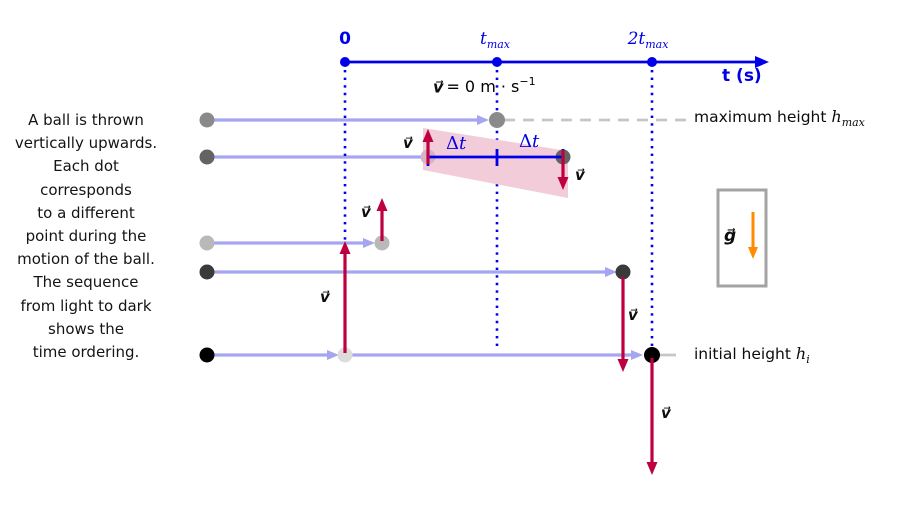  Describe the element at coordinates (853, 122) in the screenshot. I see `max-height-subscript: max` at that location.